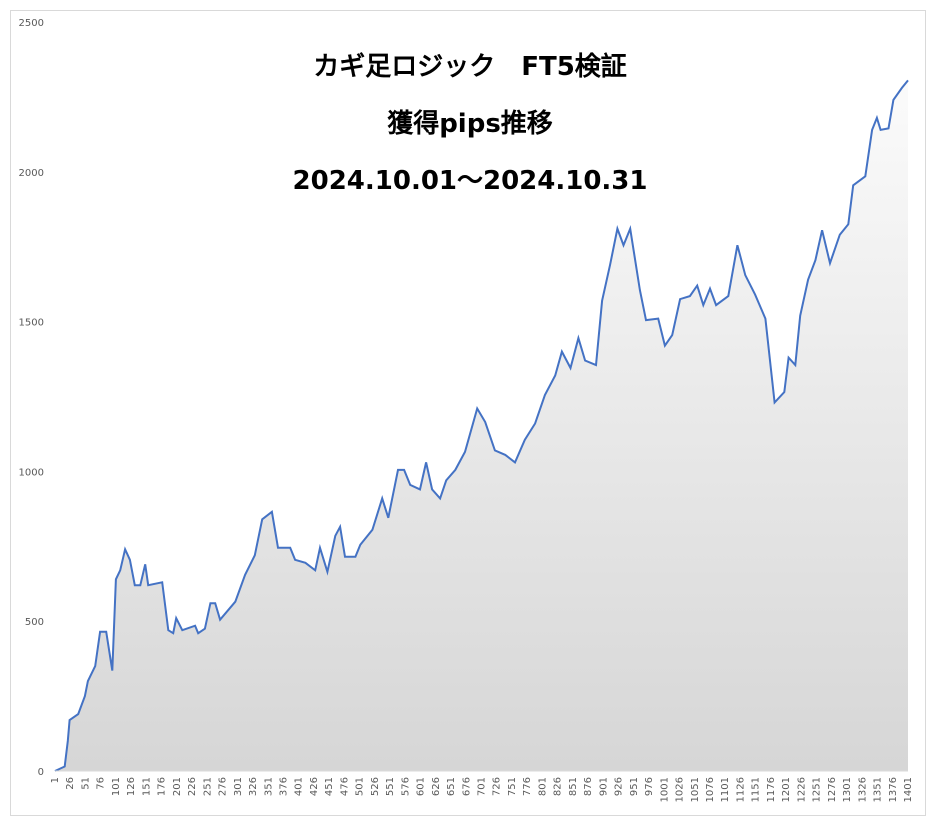 This screenshot has width=936, height=826. I want to click on x-tick-label: 1301, so click(847, 789).